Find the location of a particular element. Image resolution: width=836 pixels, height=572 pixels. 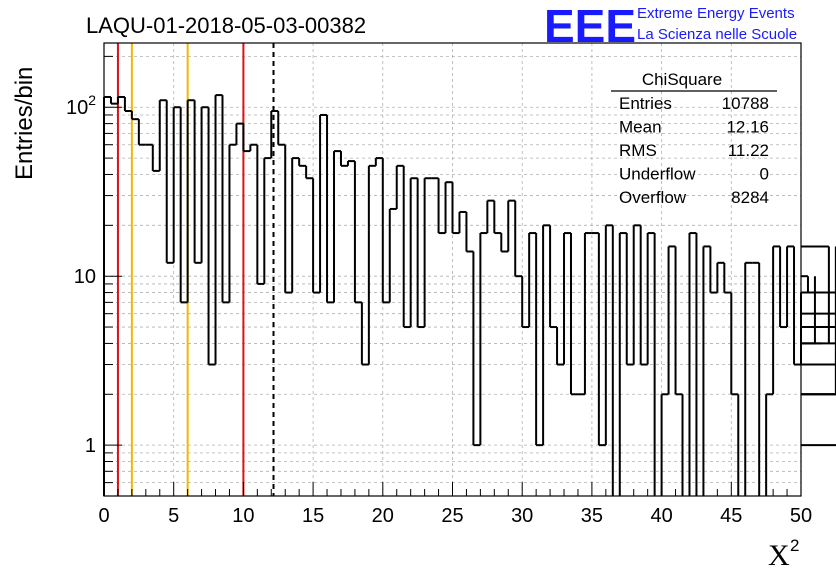

x-tick-label: 5 is located at coordinates (173, 516).